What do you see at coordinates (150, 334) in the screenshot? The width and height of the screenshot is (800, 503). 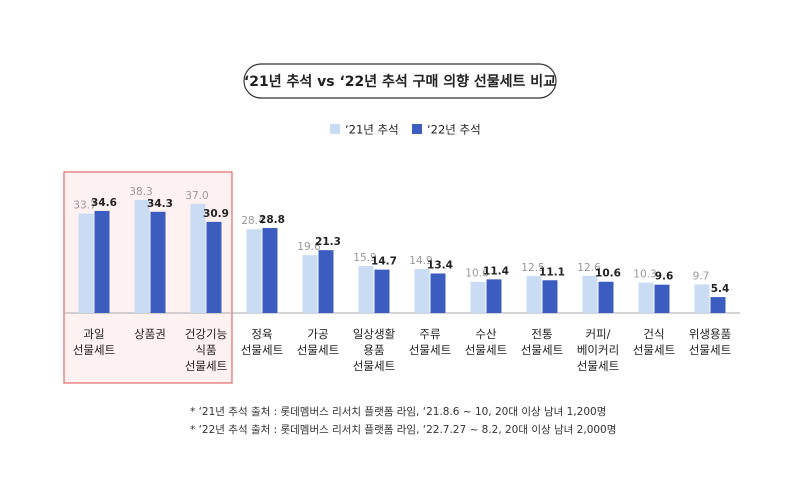 I see `x-tick-label: 상품권` at bounding box center [150, 334].